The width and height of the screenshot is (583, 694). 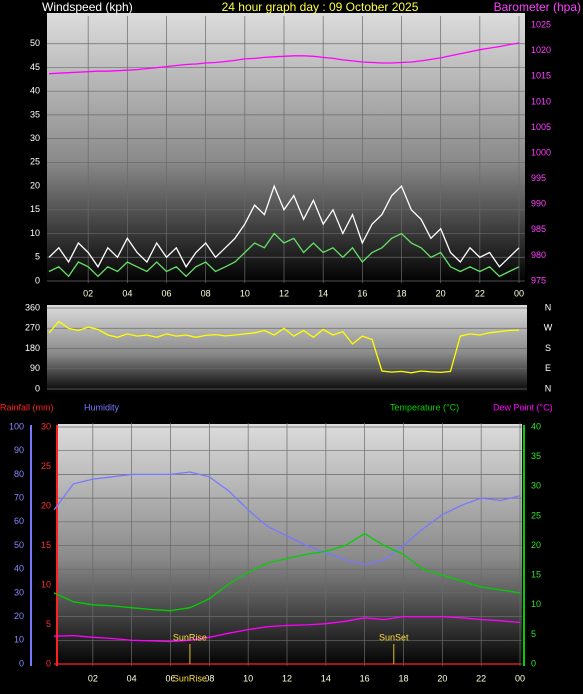 What do you see at coordinates (536, 604) in the screenshot?
I see `y2-tick-label: 10` at bounding box center [536, 604].